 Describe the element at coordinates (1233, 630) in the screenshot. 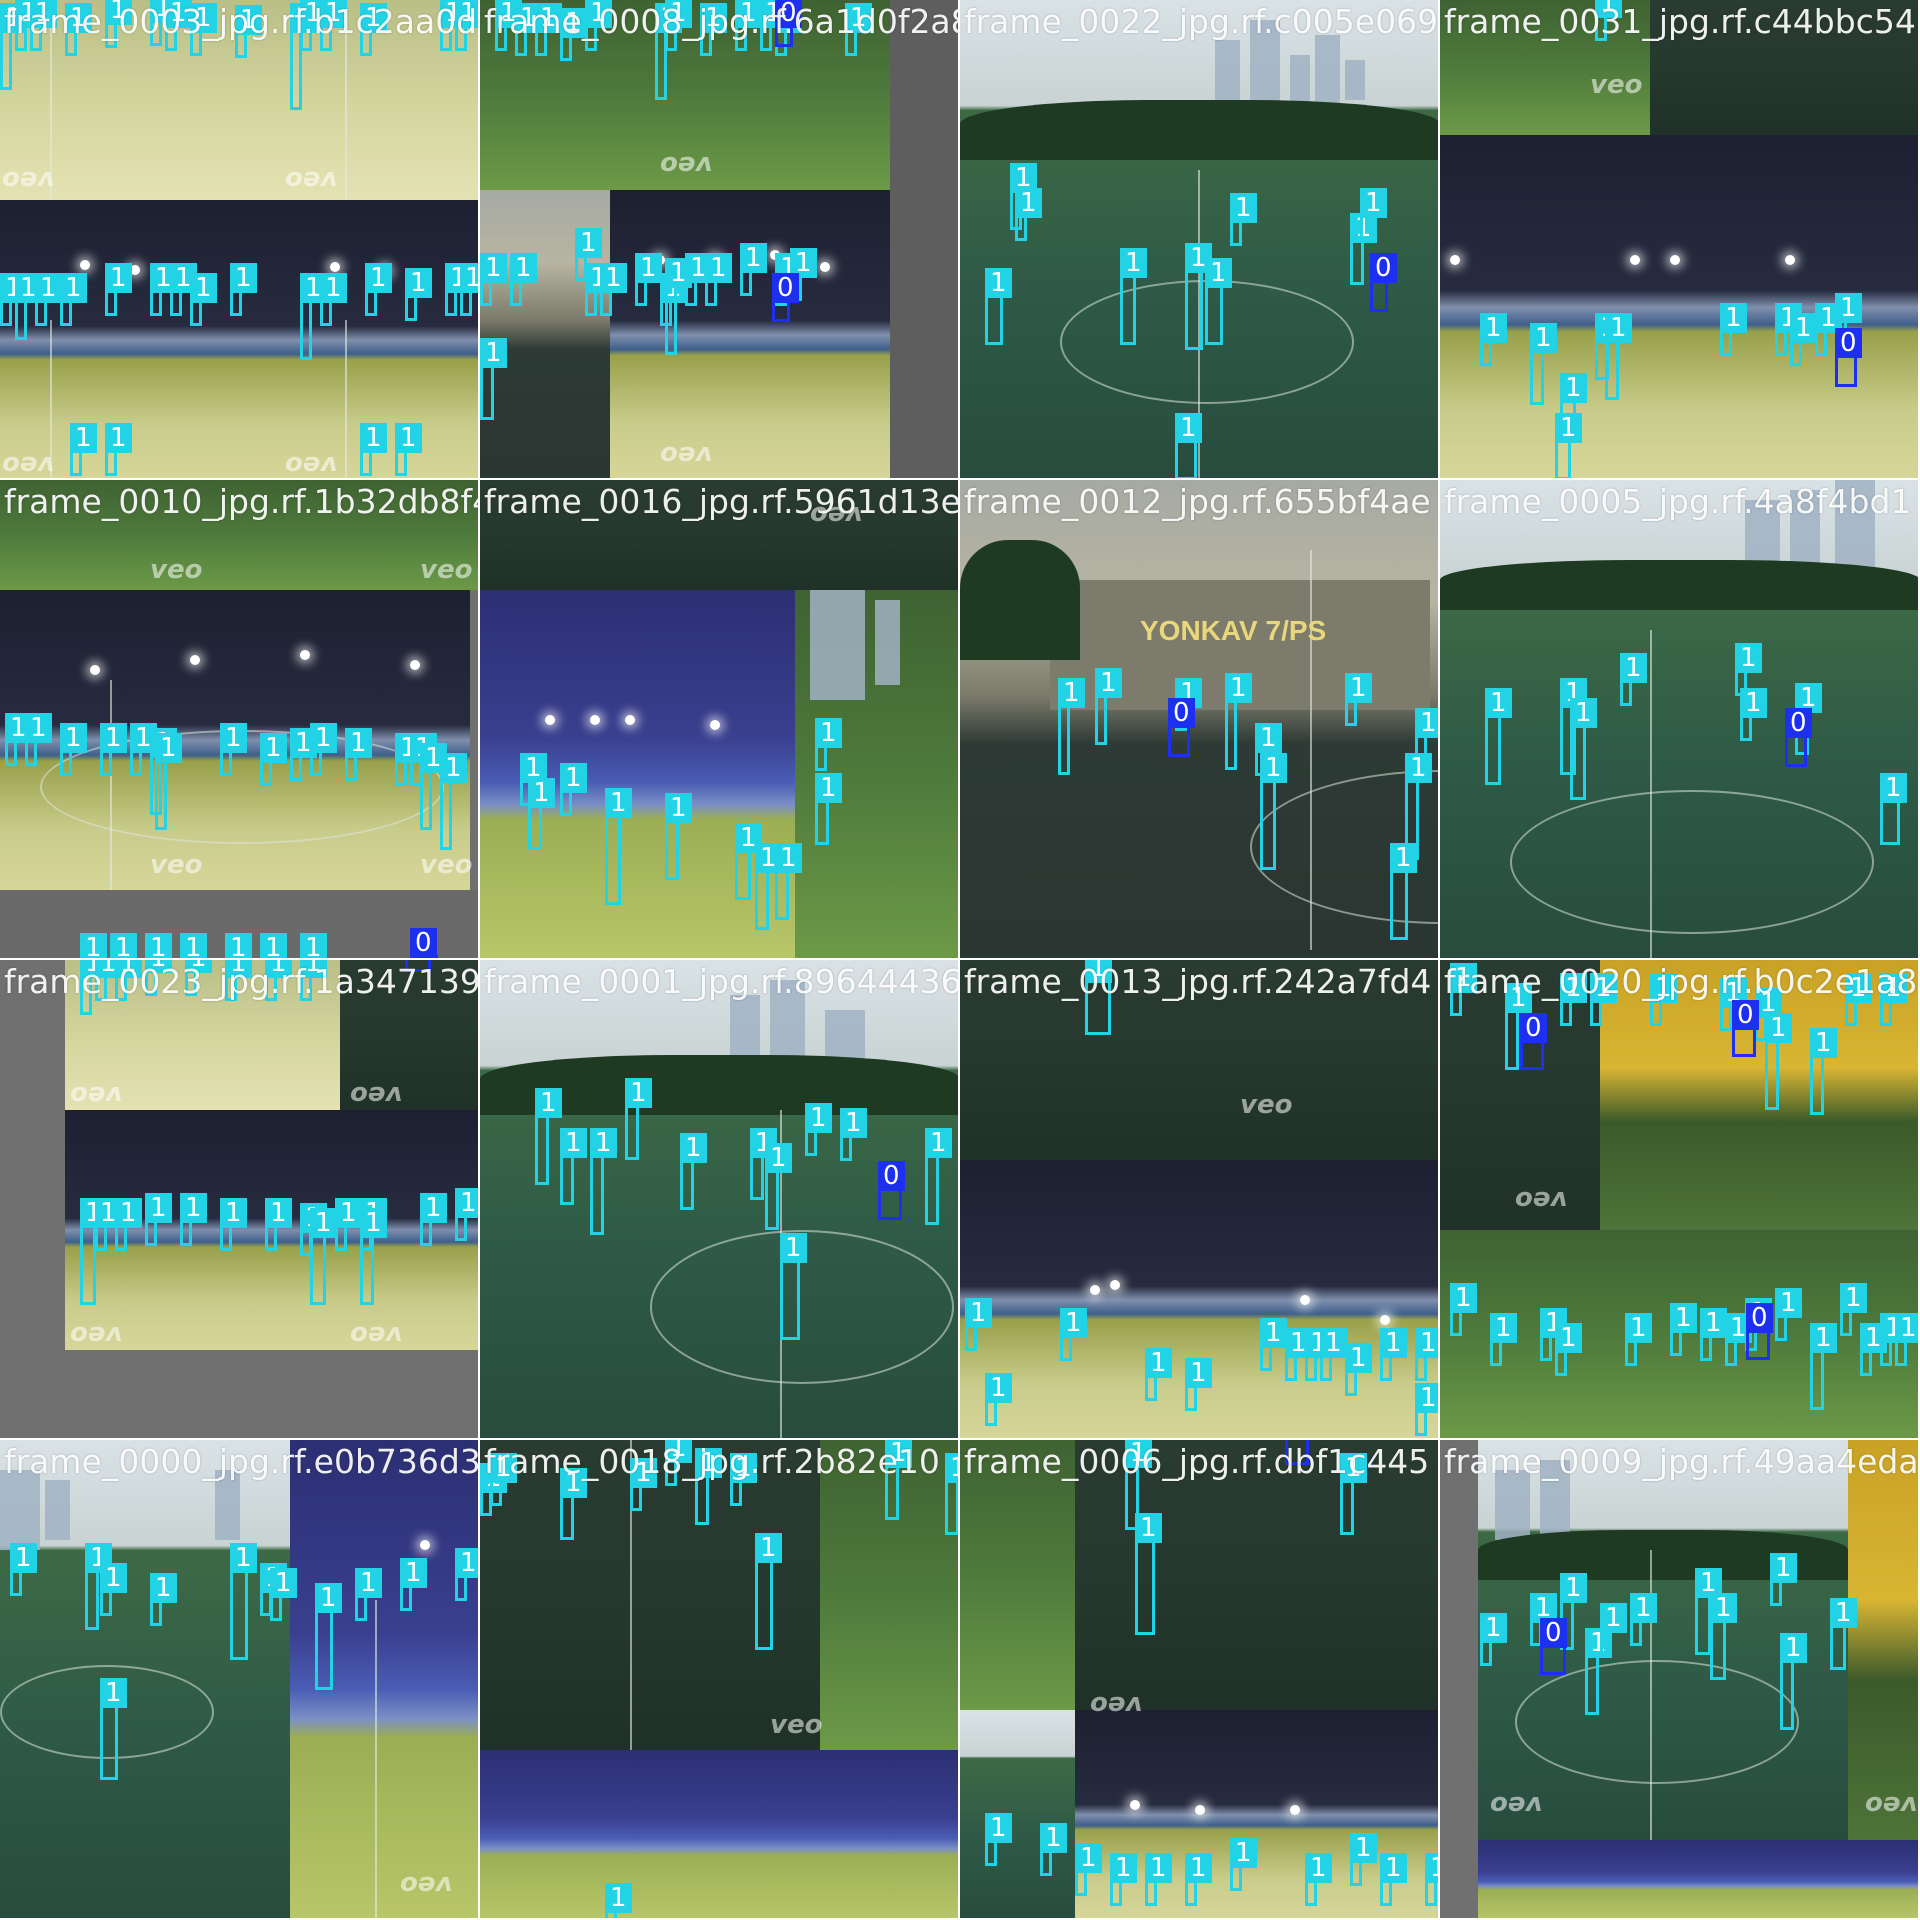

I see `stadium-sign: YONKAV 7/PS` at that location.